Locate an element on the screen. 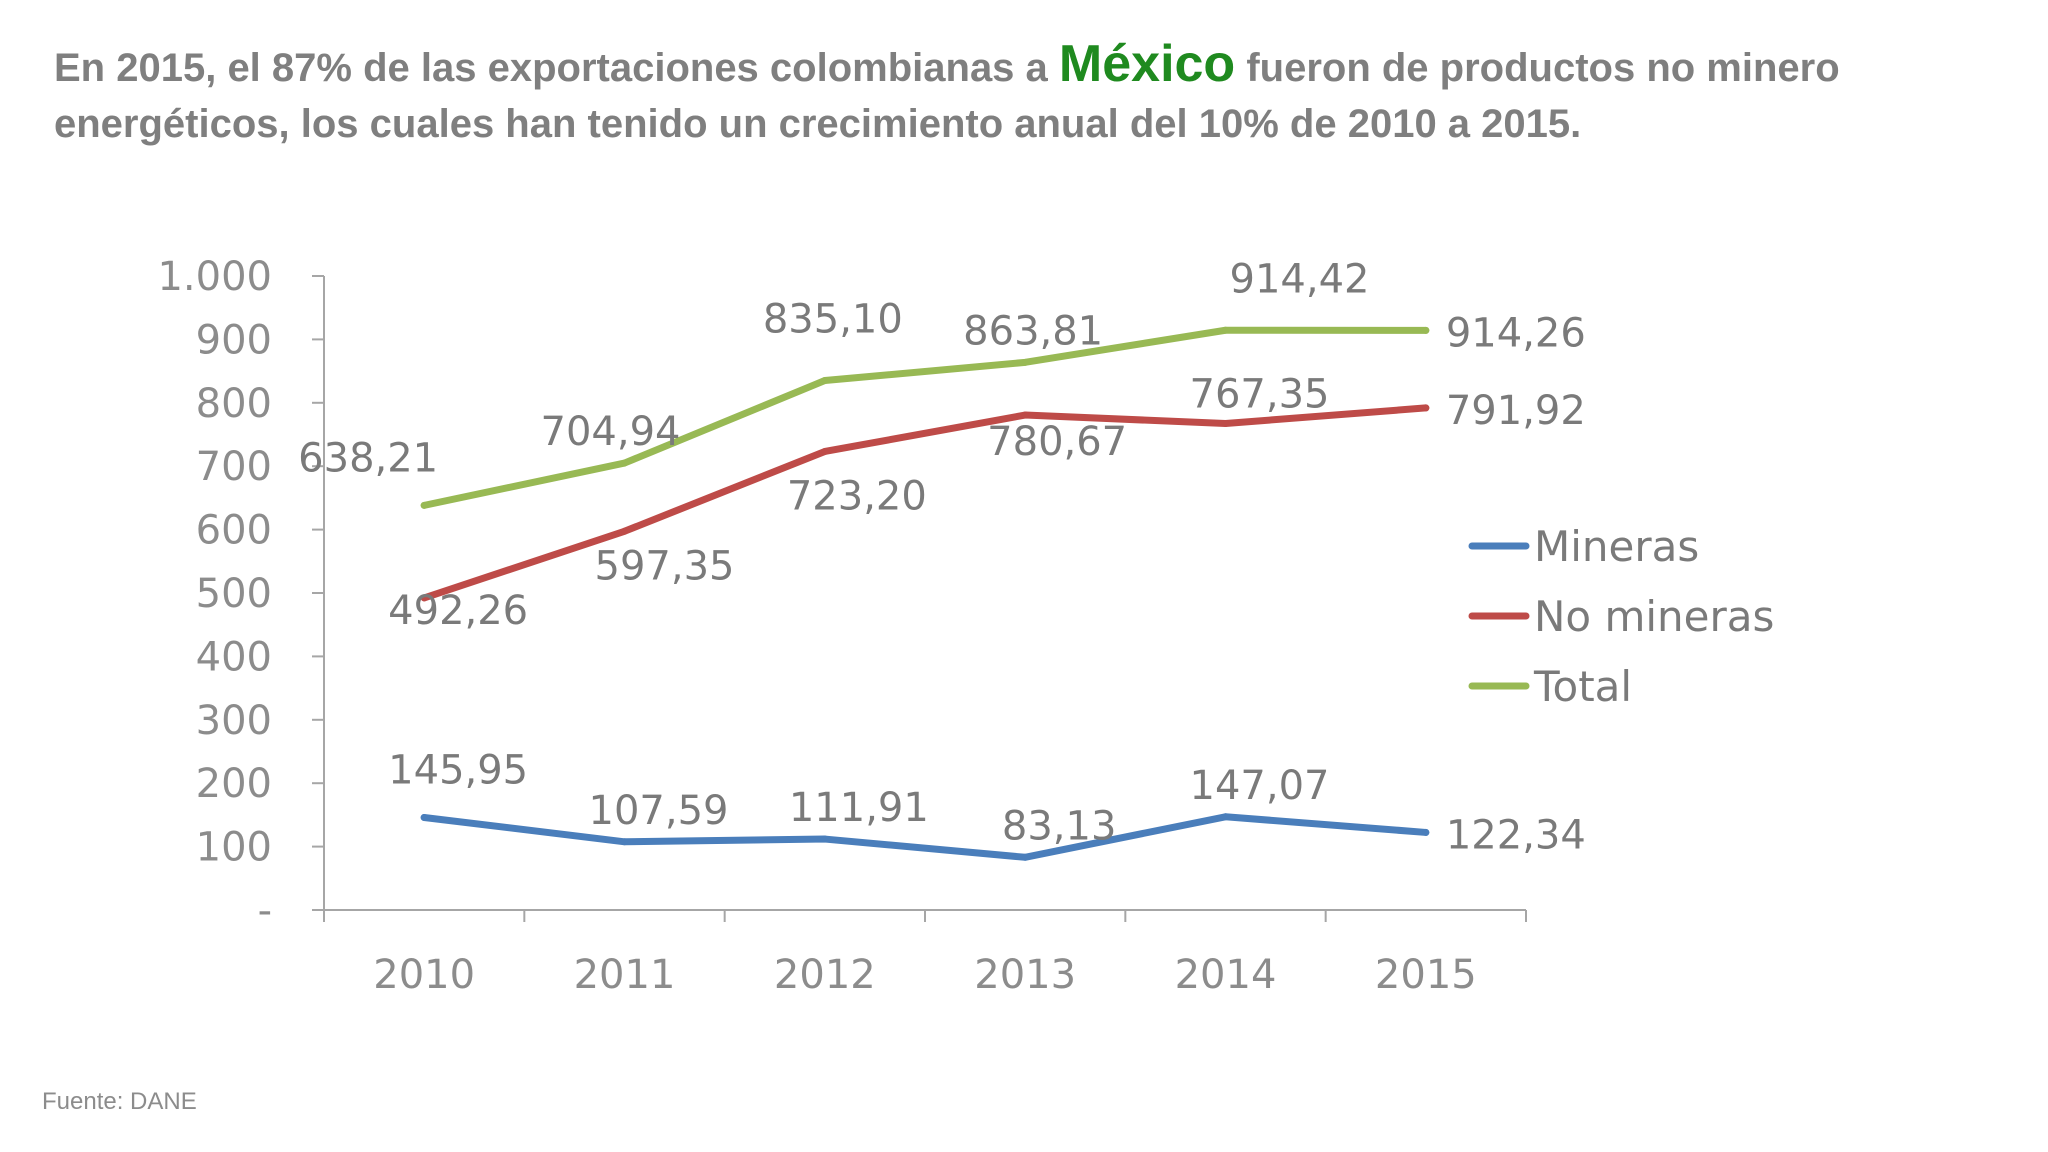 The width and height of the screenshot is (2048, 1152). y-tick-label: 700 is located at coordinates (234, 467).